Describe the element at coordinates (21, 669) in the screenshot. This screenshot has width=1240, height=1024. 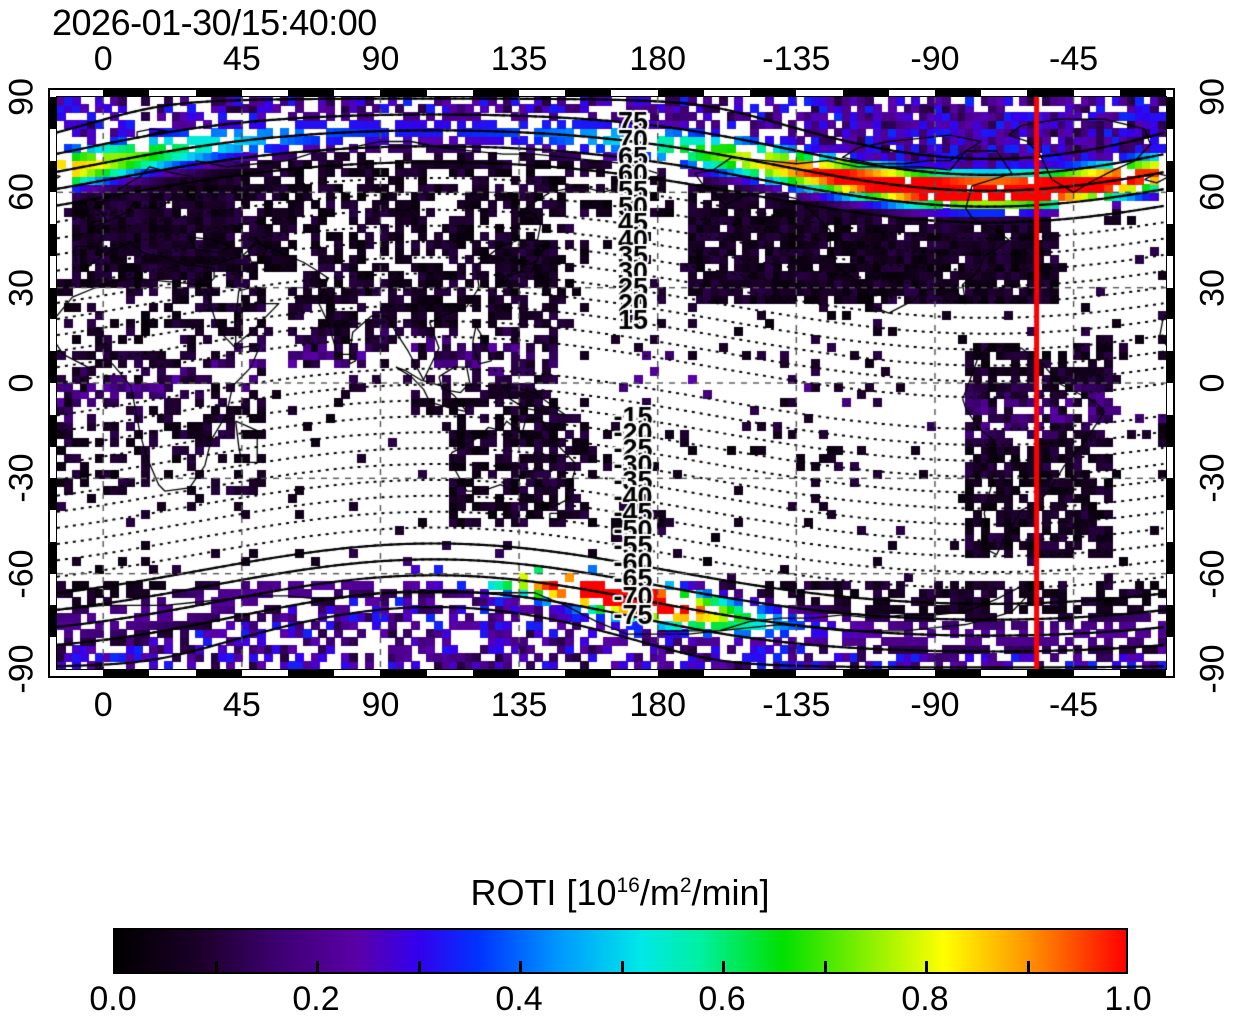
I see `axis-tick-left-lat: -90` at that location.